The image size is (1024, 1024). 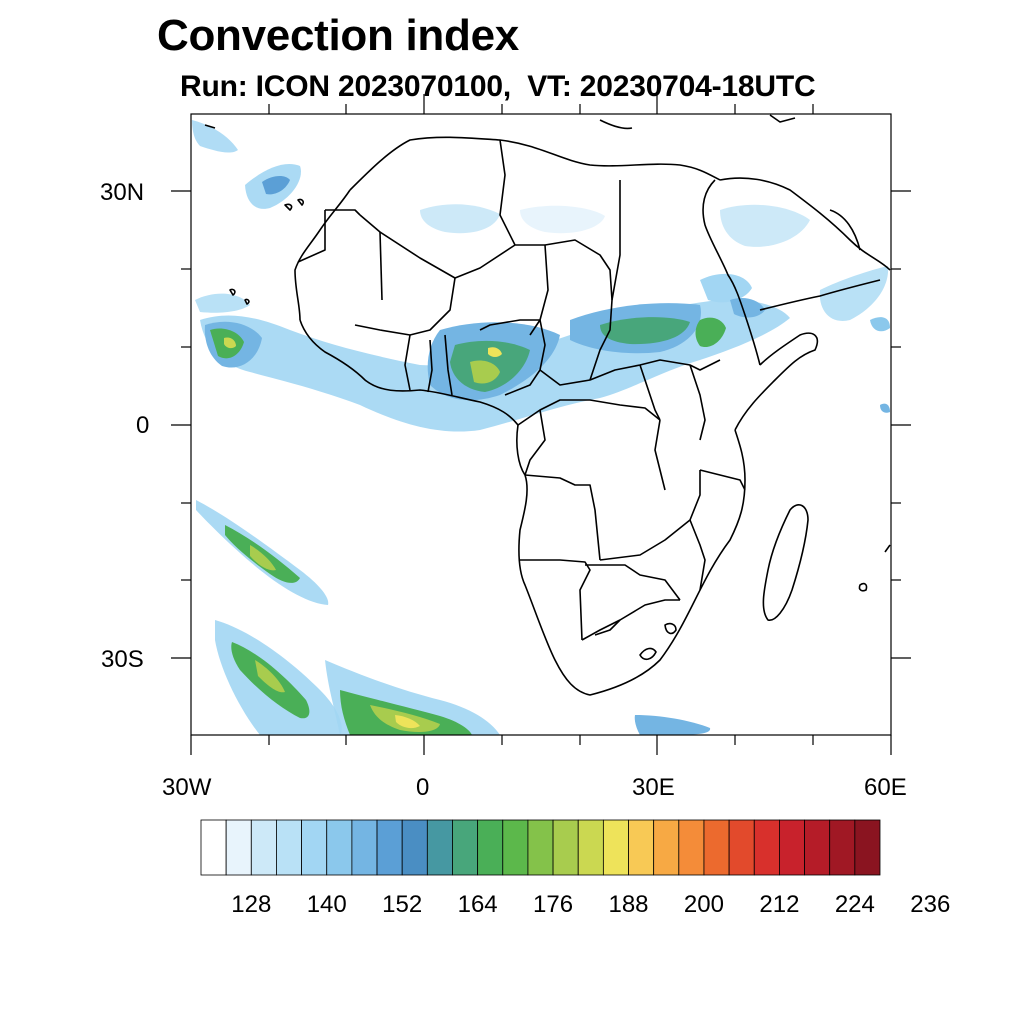 I want to click on y-tick-label: 30S, so click(x=122, y=659).